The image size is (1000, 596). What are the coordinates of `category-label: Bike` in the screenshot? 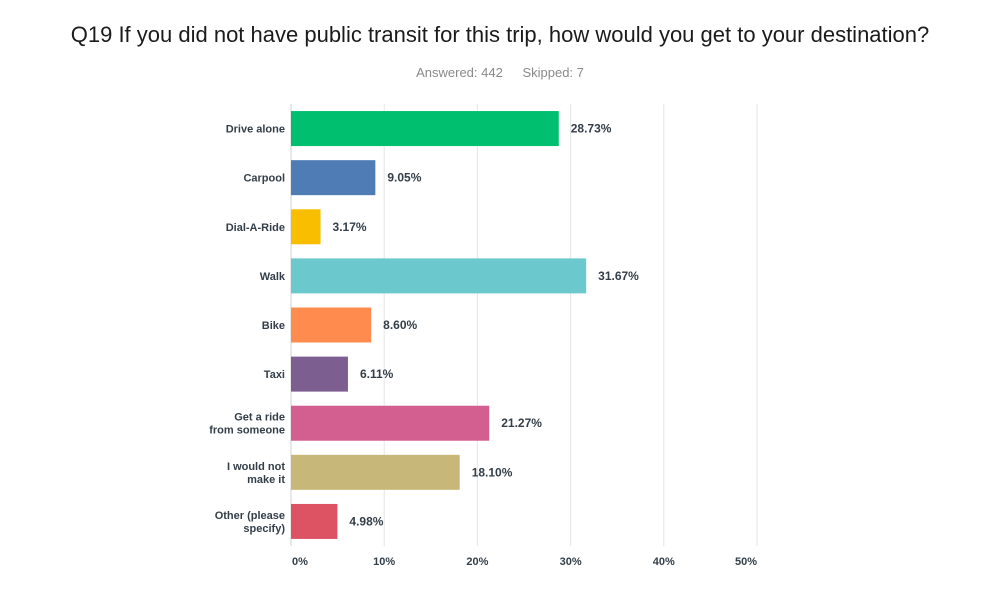 It's located at (273, 326).